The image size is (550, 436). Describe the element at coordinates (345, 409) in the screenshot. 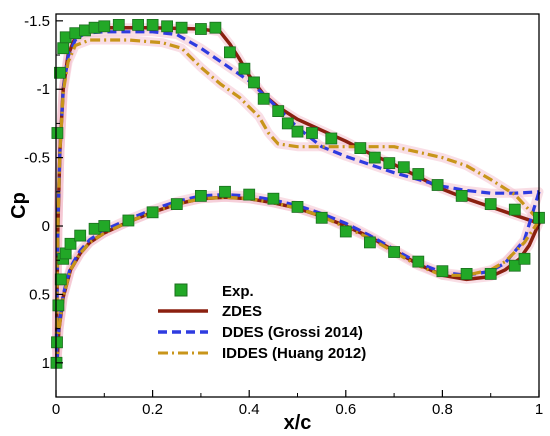

I see `x-tick-label: 0.6` at that location.